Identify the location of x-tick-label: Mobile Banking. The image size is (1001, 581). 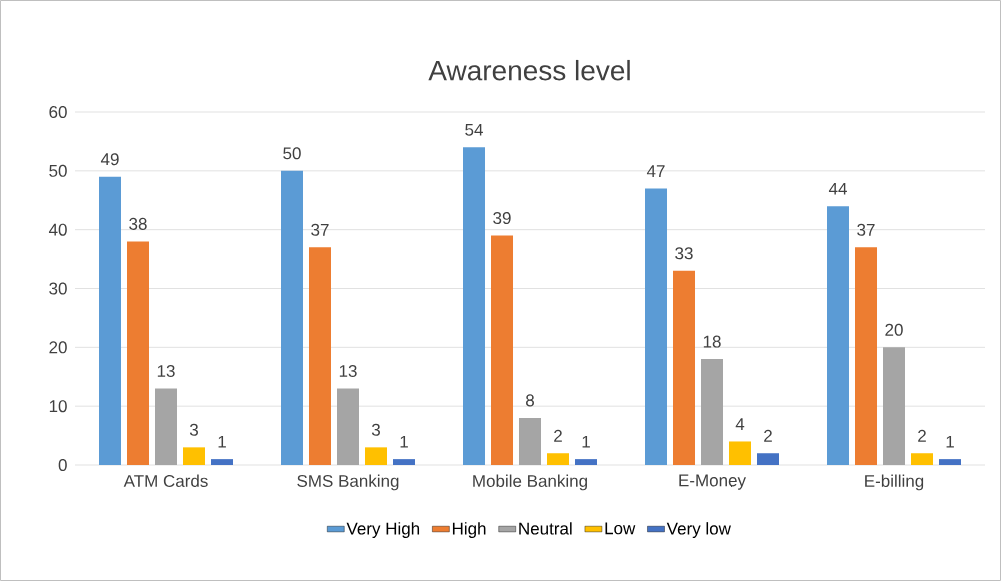
(530, 482).